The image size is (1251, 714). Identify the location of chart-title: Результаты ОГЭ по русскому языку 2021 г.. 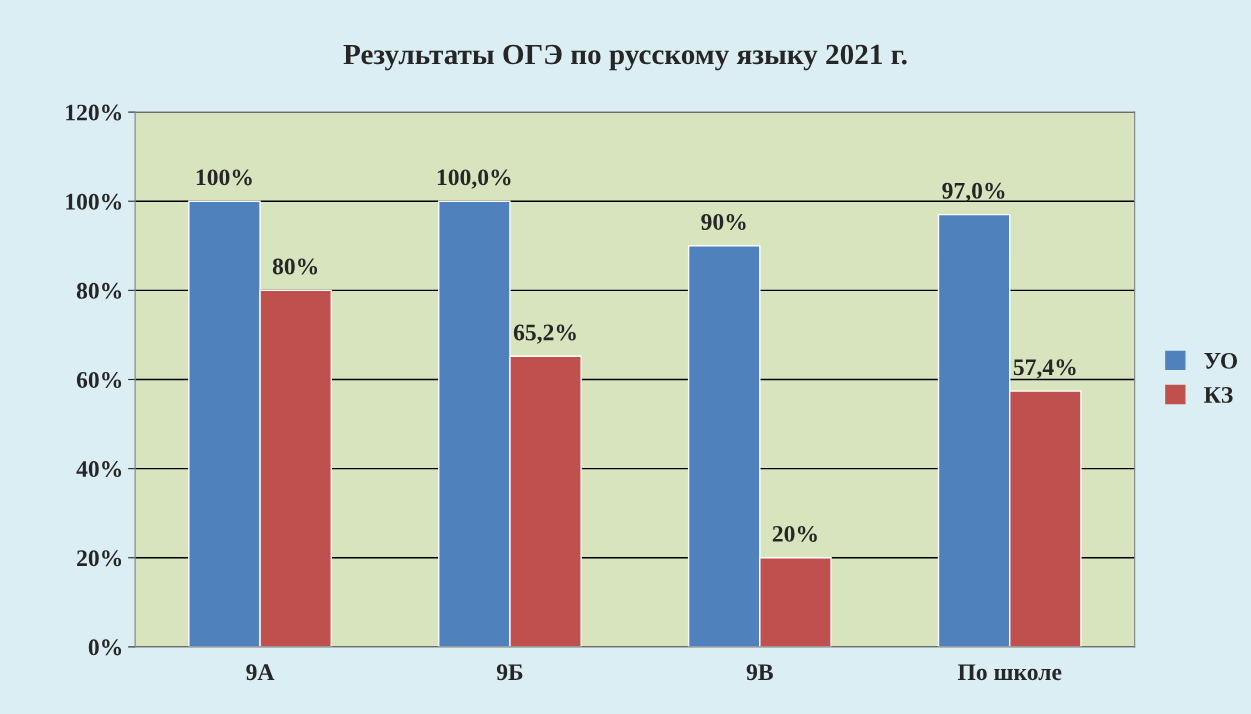
(625, 57).